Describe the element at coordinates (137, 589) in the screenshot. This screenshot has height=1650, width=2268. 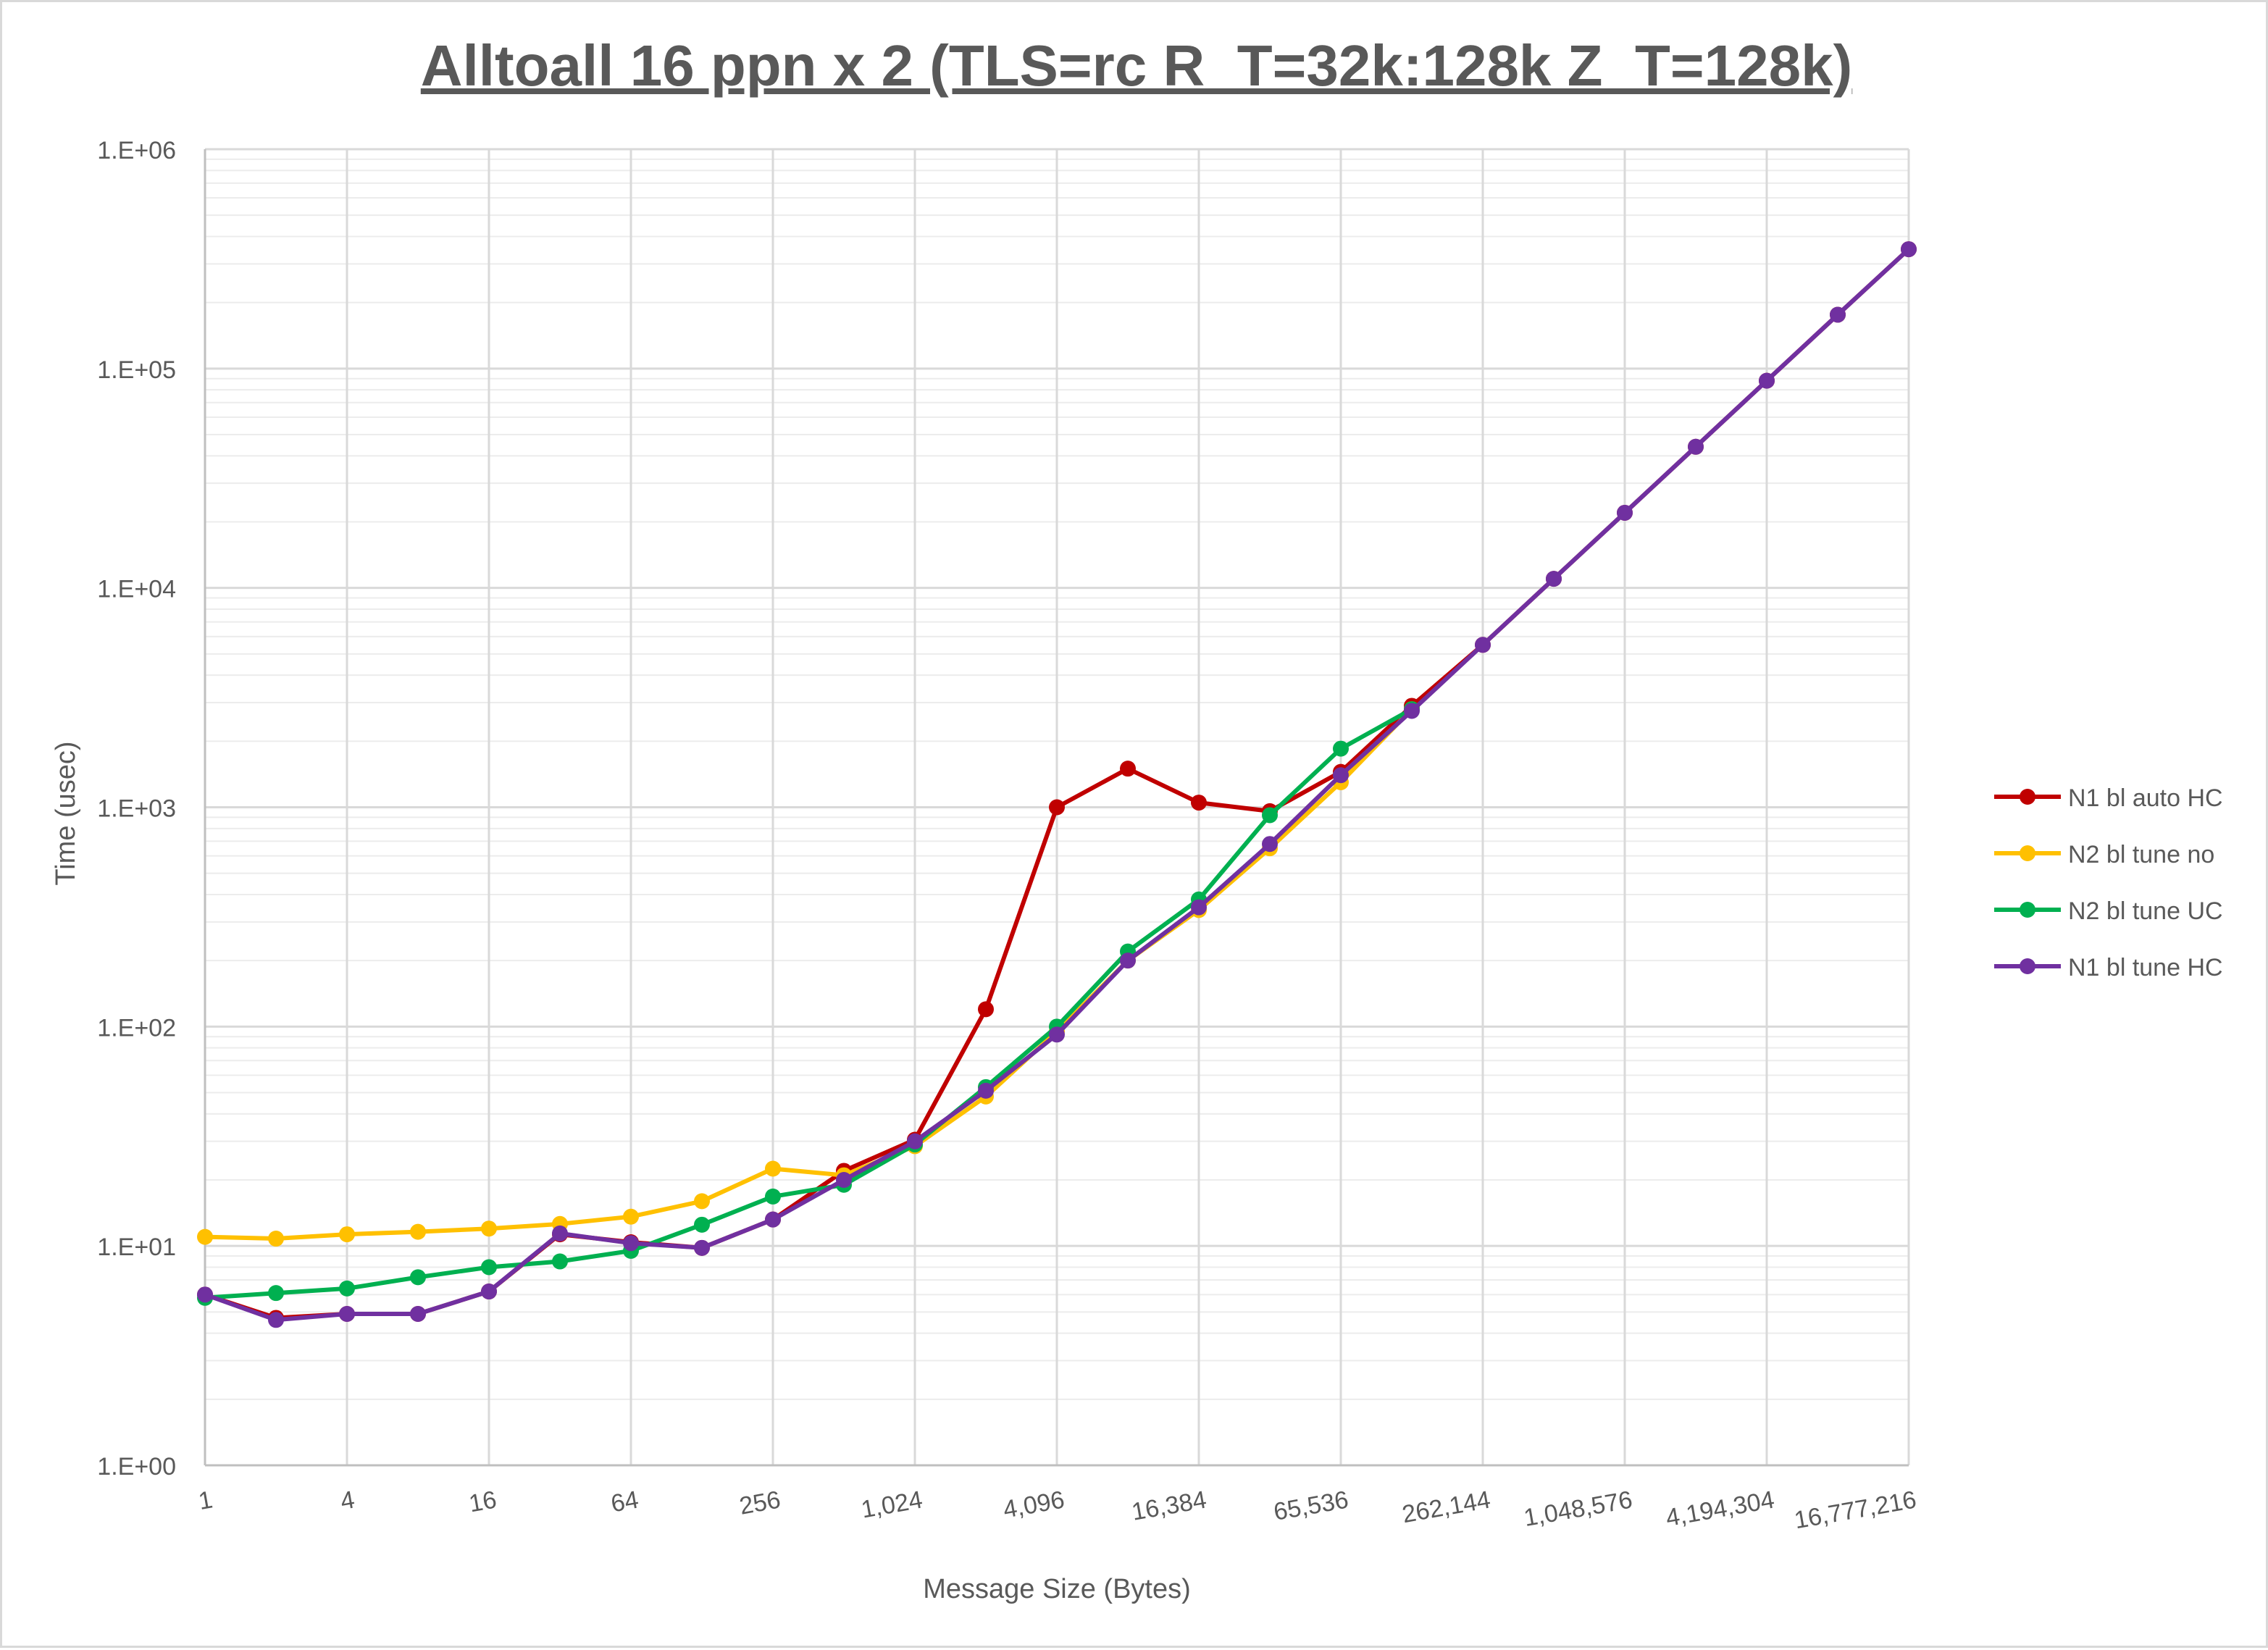
I see `y-tick-label: 1.E+04` at that location.